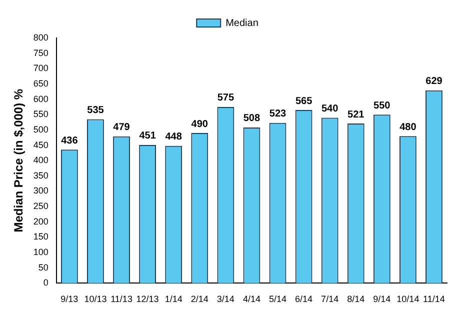  What do you see at coordinates (40, 129) in the screenshot?
I see `y-tick-label: 500` at bounding box center [40, 129].